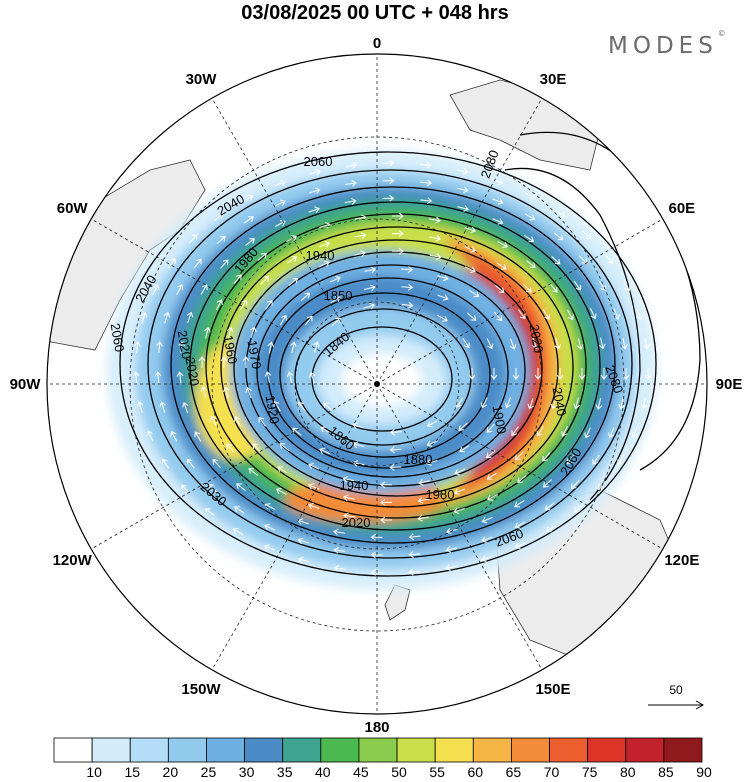 This screenshot has width=750, height=782. Describe the element at coordinates (418, 459) in the screenshot. I see `contour-label-text: 1880` at that location.